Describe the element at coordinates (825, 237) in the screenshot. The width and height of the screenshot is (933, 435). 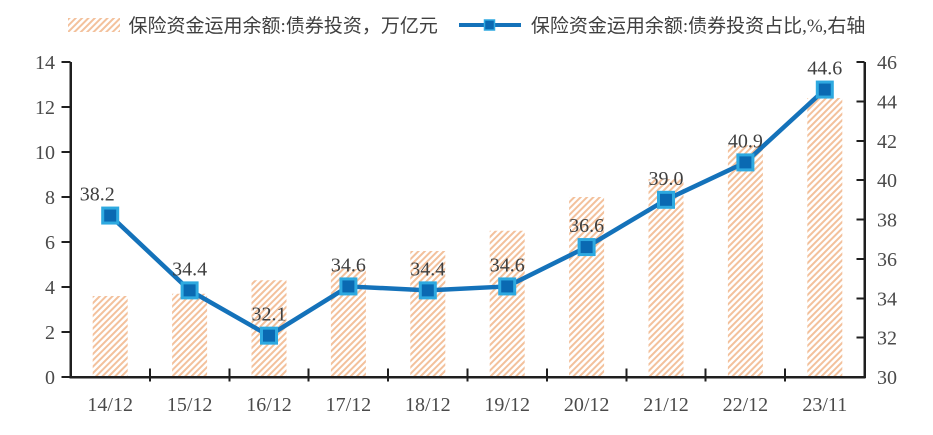
I see `bar-23/11` at that location.